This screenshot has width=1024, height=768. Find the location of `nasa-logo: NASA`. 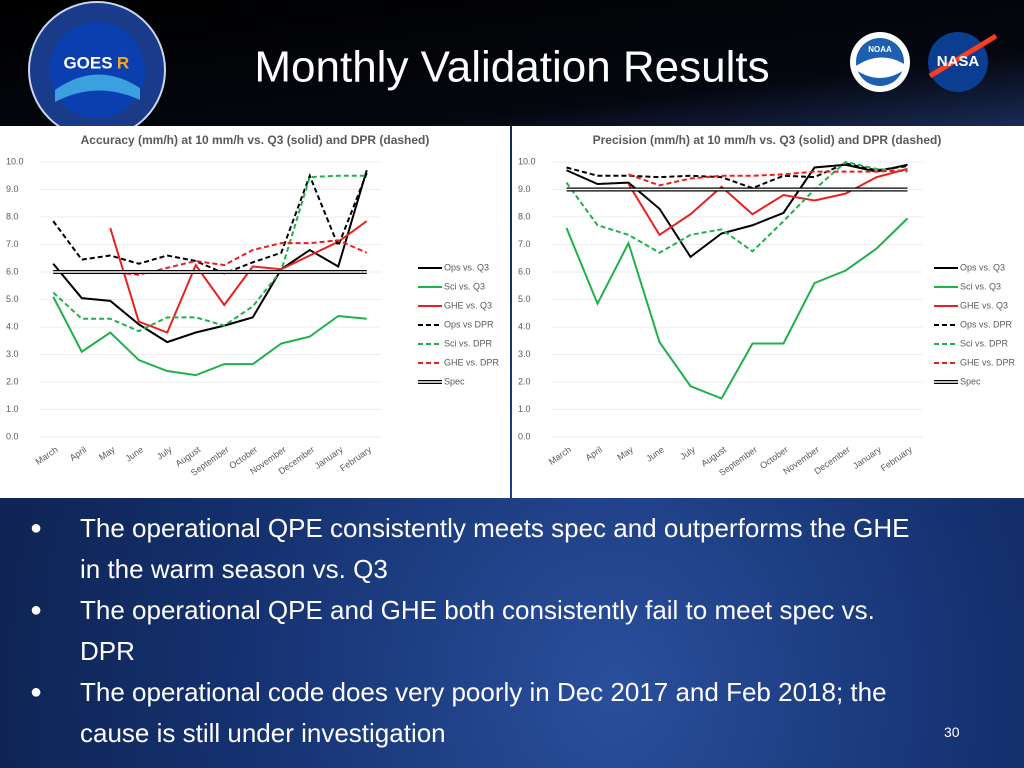

nasa-logo: NASA is located at coordinates (963, 62).